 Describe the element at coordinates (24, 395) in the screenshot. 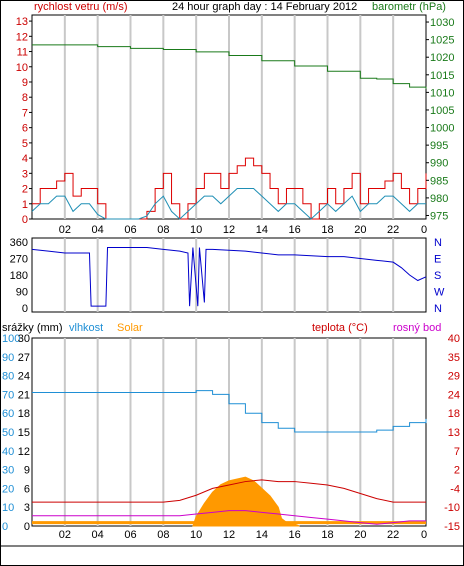

I see `y-tick-rain: 21` at that location.